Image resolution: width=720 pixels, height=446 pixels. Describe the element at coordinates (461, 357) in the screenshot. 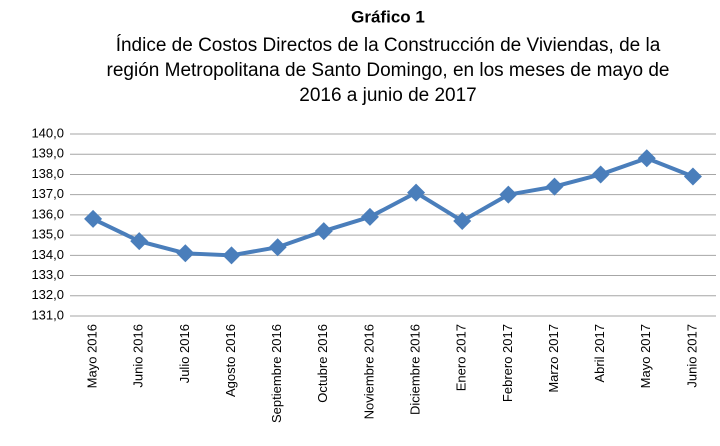

I see `x-tick-label: Enero 2017` at that location.